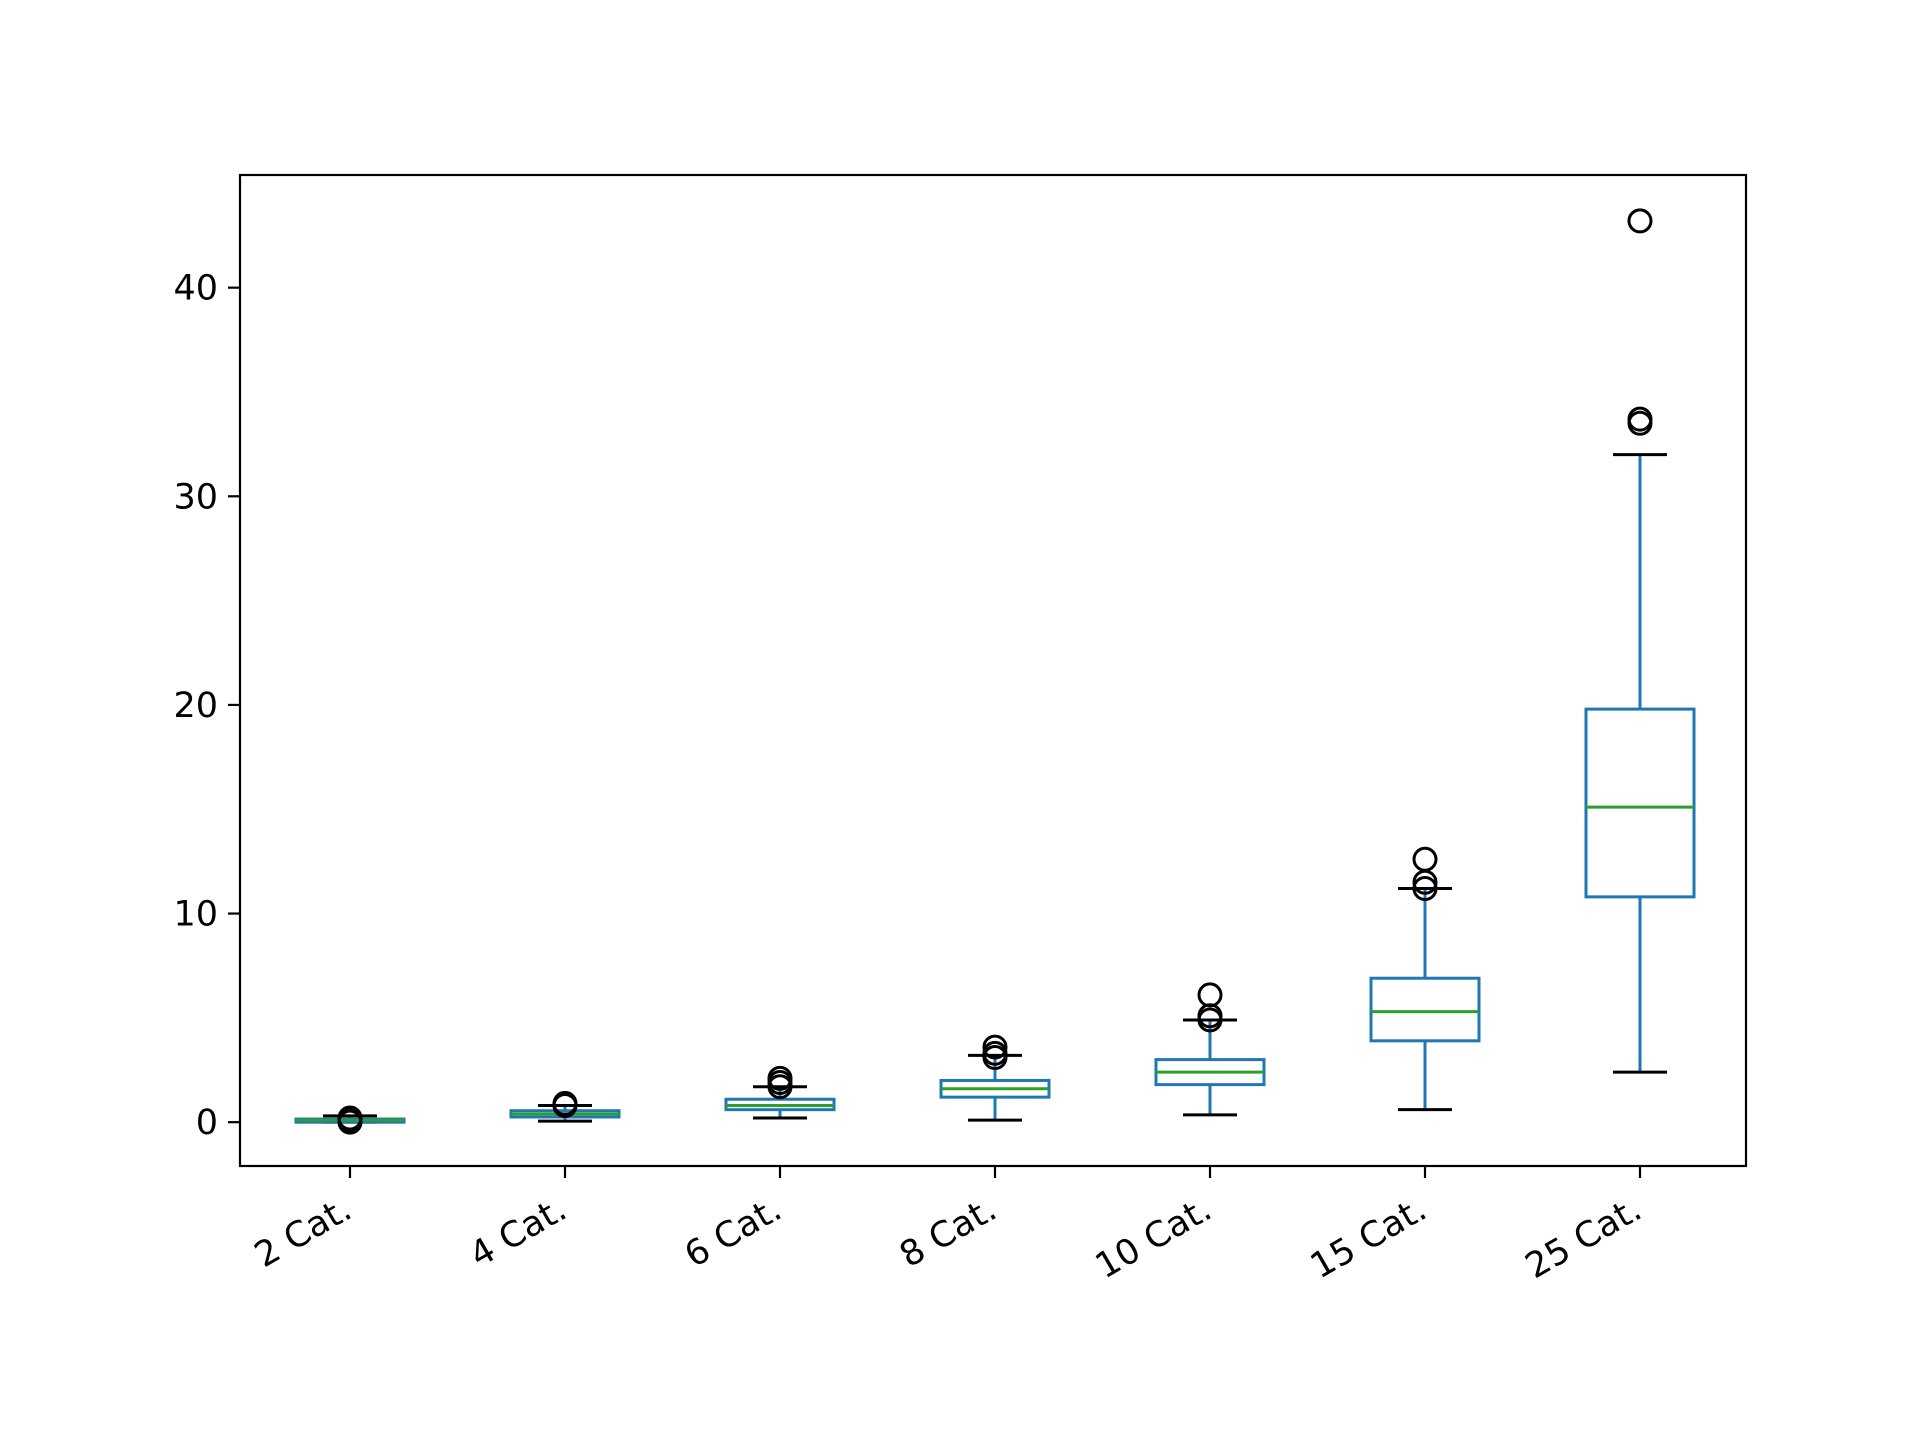 The width and height of the screenshot is (1920, 1440). I want to click on y-tick-label: 0, so click(207, 1123).